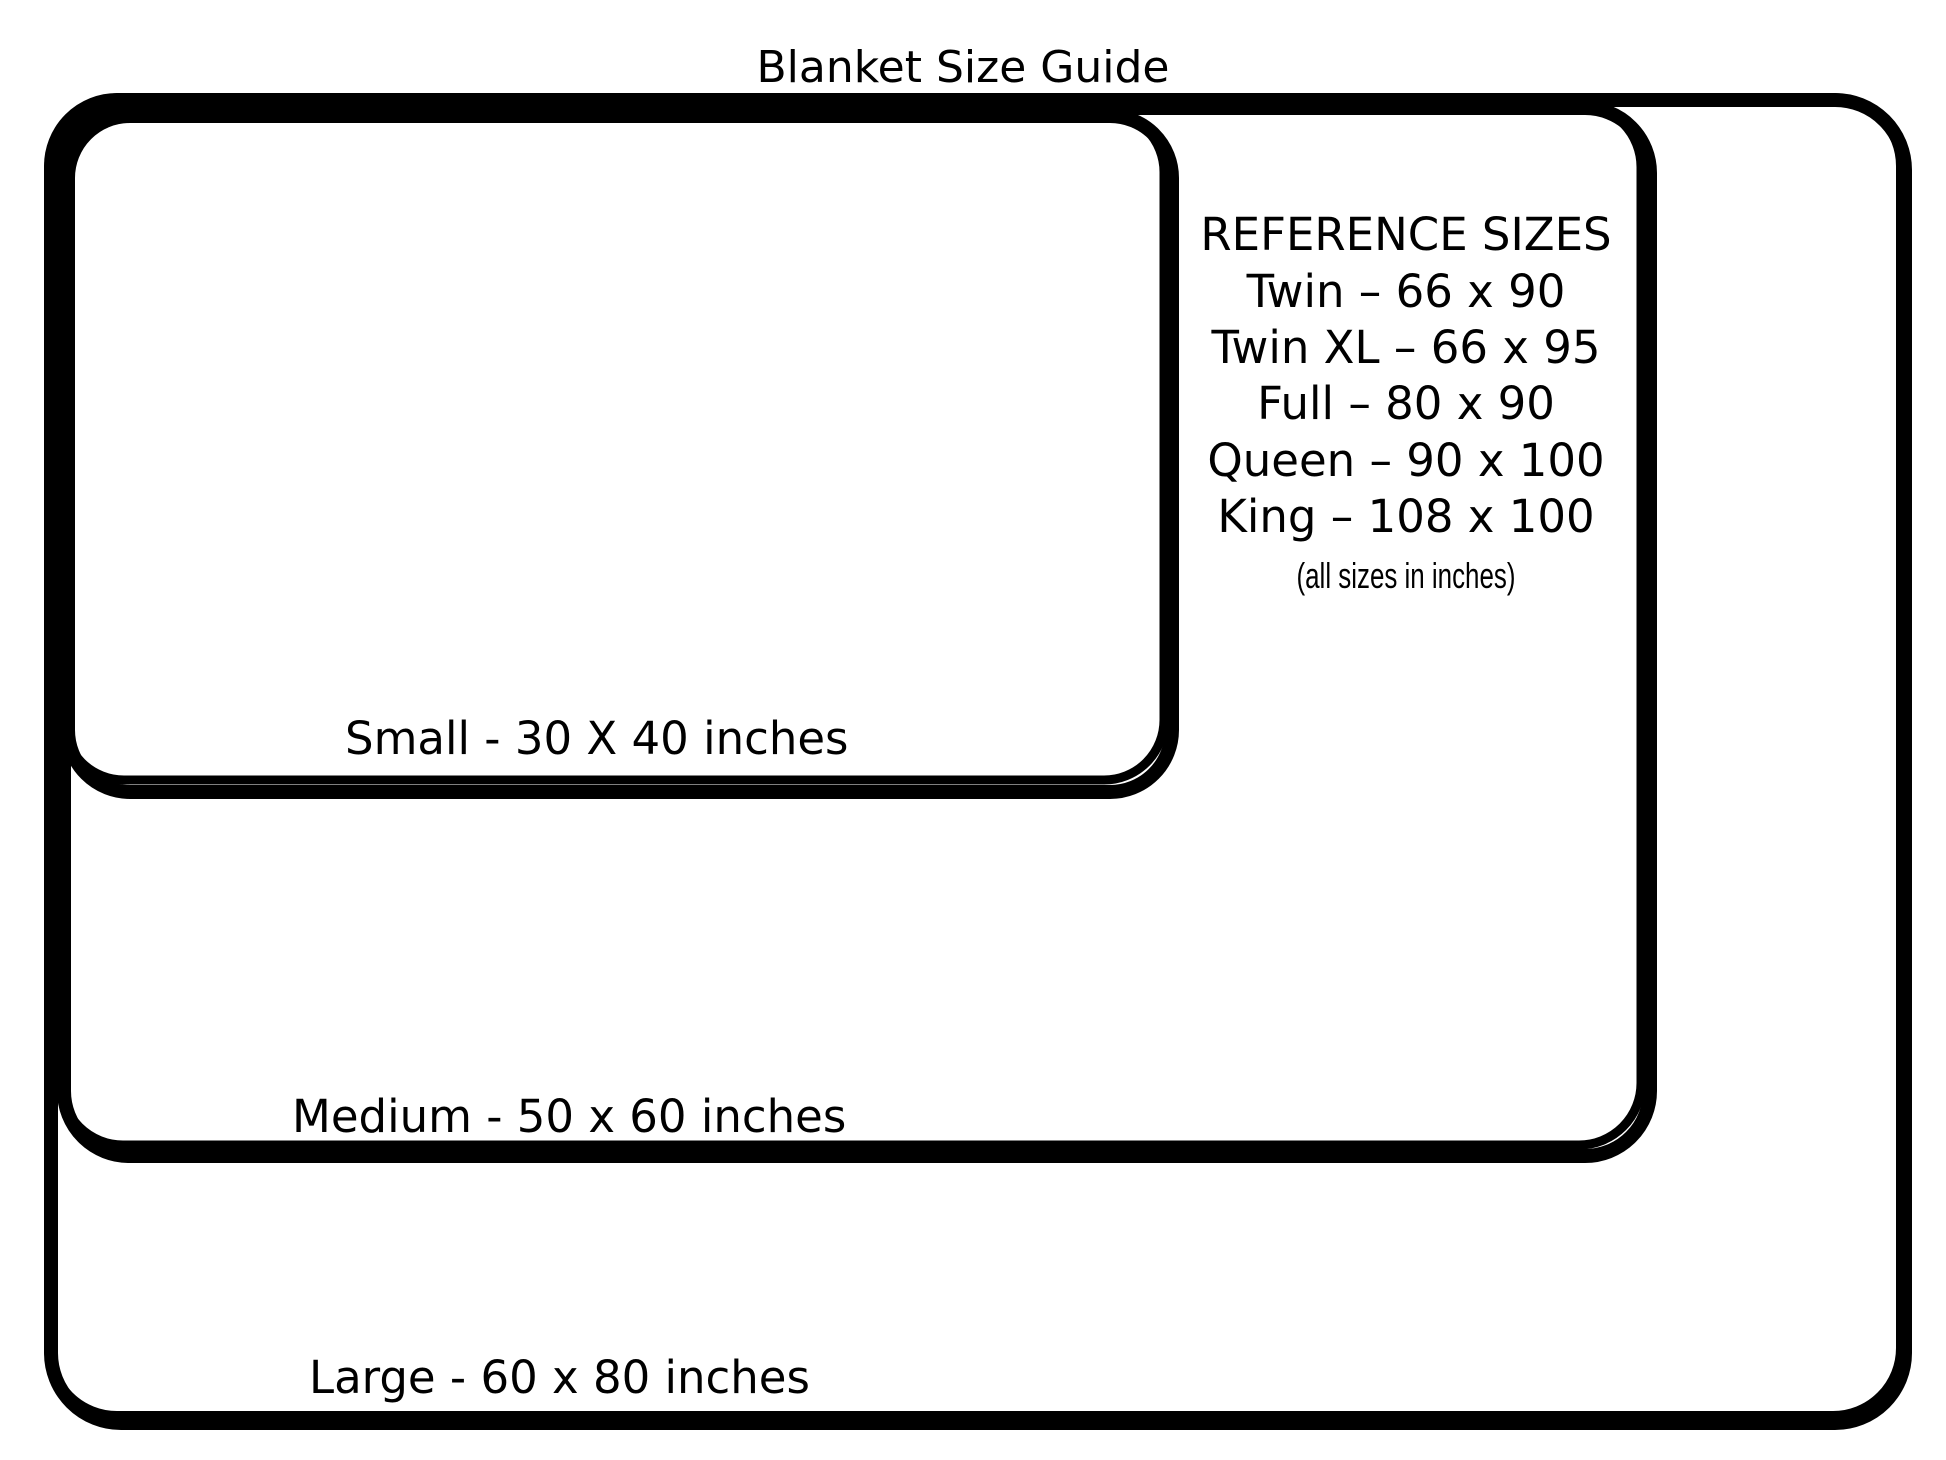 The width and height of the screenshot is (1946, 1460). Describe the element at coordinates (1406, 234) in the screenshot. I see `reference-heading: REFERENCE SIZES` at that location.